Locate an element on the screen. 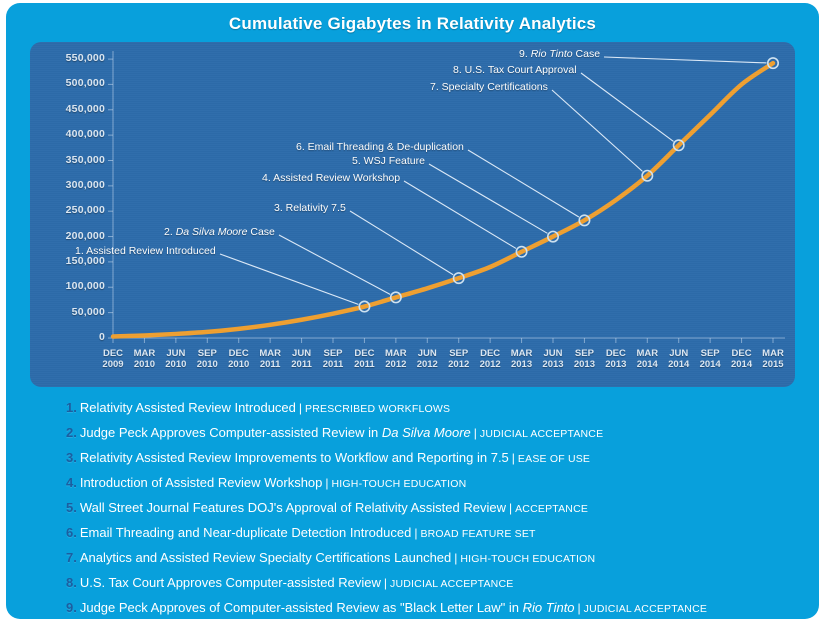 This screenshot has width=825, height=622. annotation-text: 5. WSJ Feature is located at coordinates (388, 161).